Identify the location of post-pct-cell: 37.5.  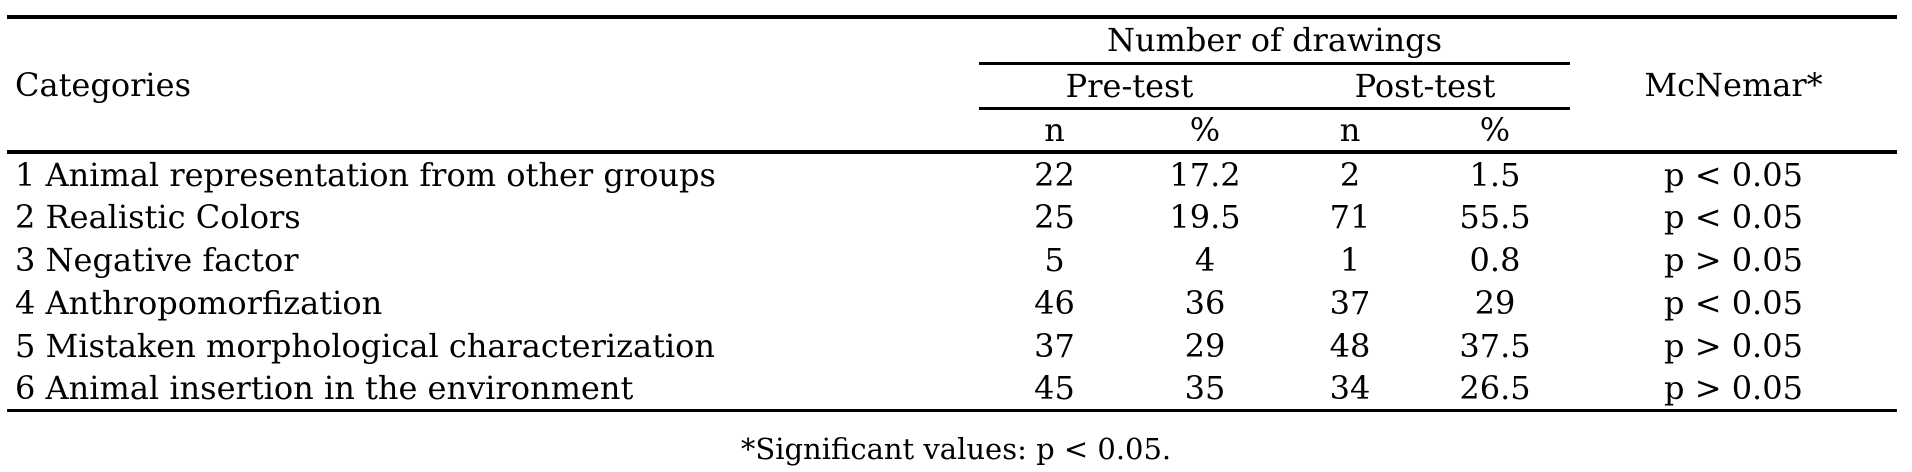
(1495, 345).